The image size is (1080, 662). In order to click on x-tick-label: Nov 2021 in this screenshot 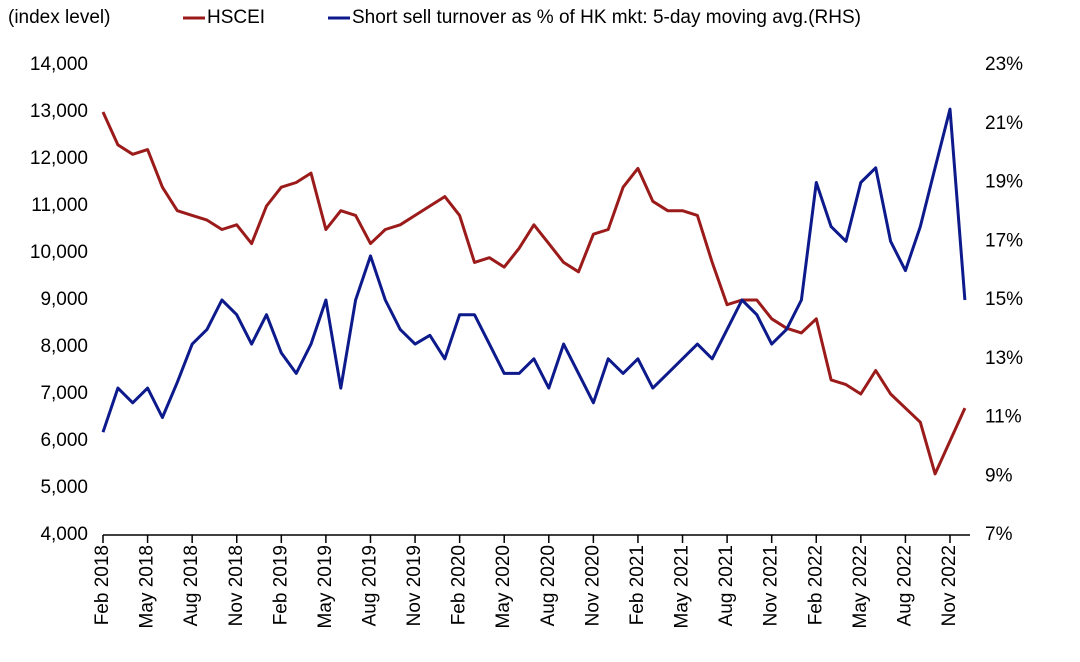, I will do `click(771, 585)`.